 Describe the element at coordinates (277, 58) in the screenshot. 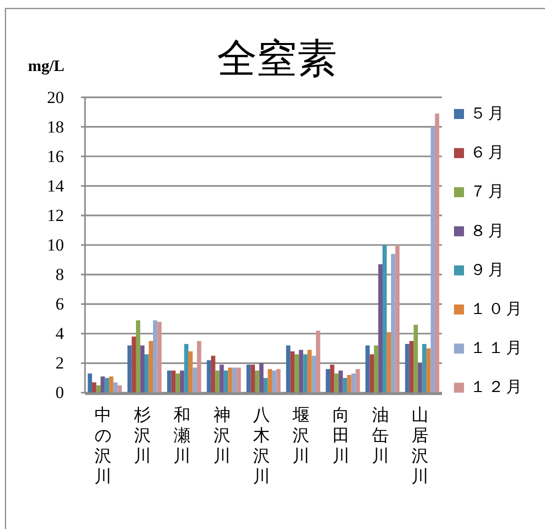

I see `chart-title: 全窒素` at that location.